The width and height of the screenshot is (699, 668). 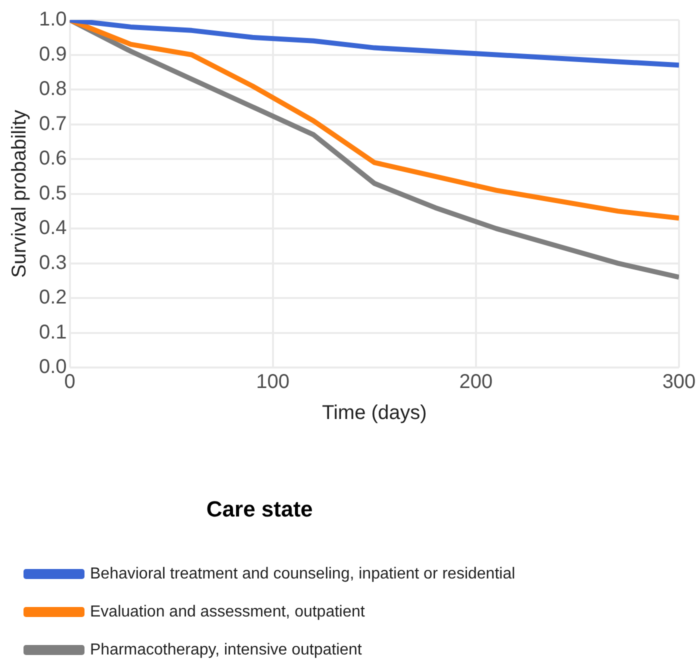 I want to click on y-tick-label: 0.6, so click(x=52, y=159).